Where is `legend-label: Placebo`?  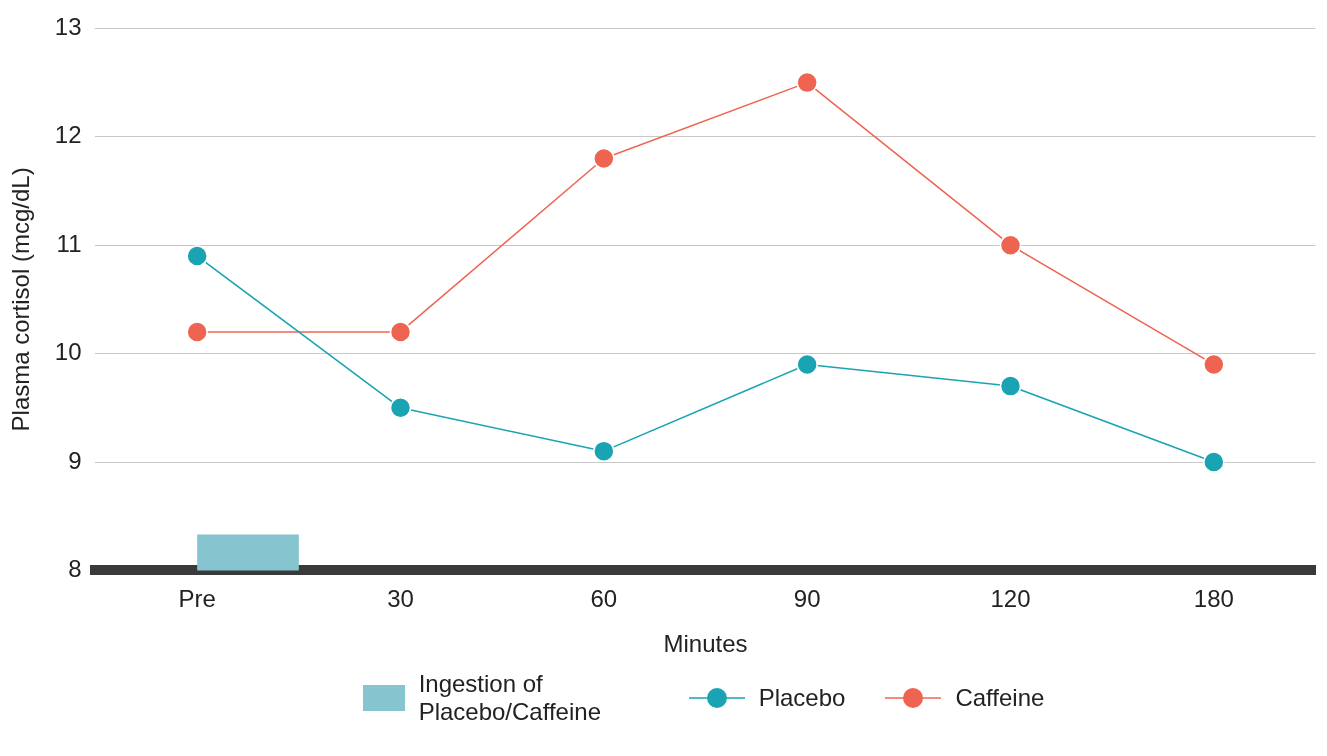 legend-label: Placebo is located at coordinates (802, 698).